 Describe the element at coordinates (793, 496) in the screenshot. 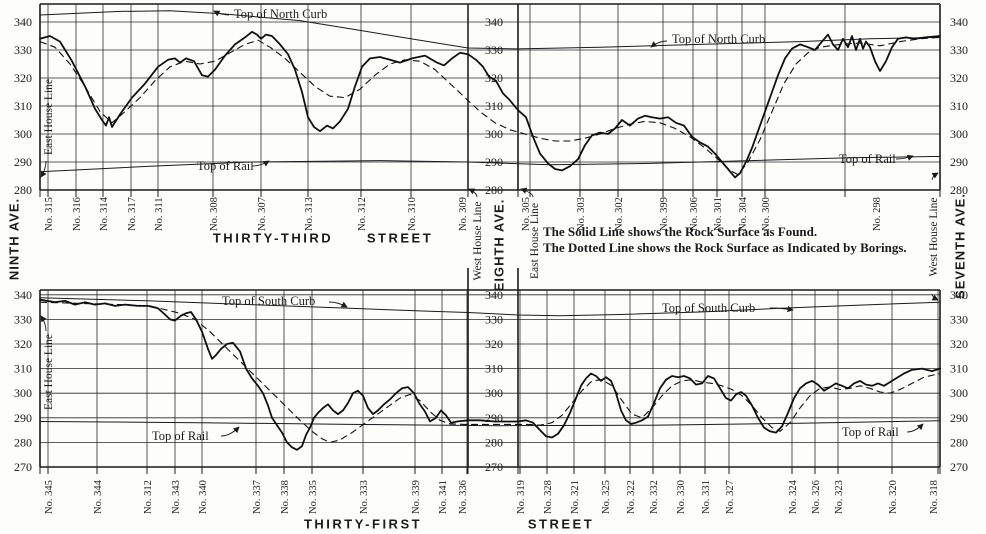

I see `house-number-label: No. 324` at that location.